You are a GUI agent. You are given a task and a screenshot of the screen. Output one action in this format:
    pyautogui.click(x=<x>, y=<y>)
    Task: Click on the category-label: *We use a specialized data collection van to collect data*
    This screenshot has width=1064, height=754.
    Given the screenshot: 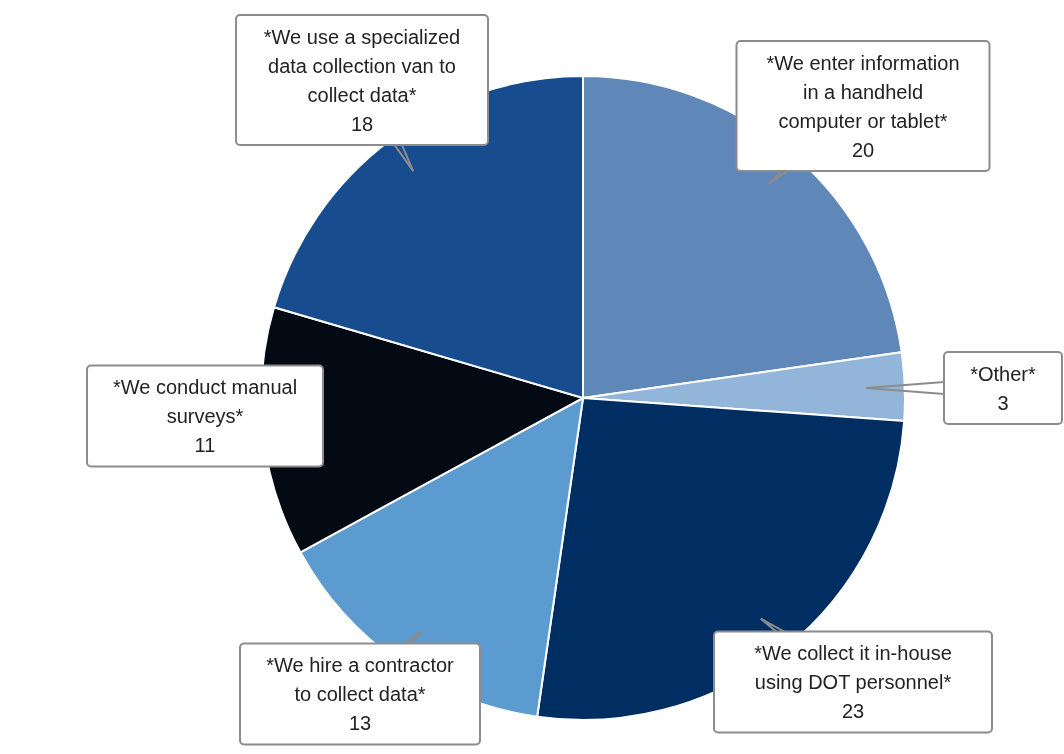 What is the action you would take?
    pyautogui.click(x=362, y=65)
    